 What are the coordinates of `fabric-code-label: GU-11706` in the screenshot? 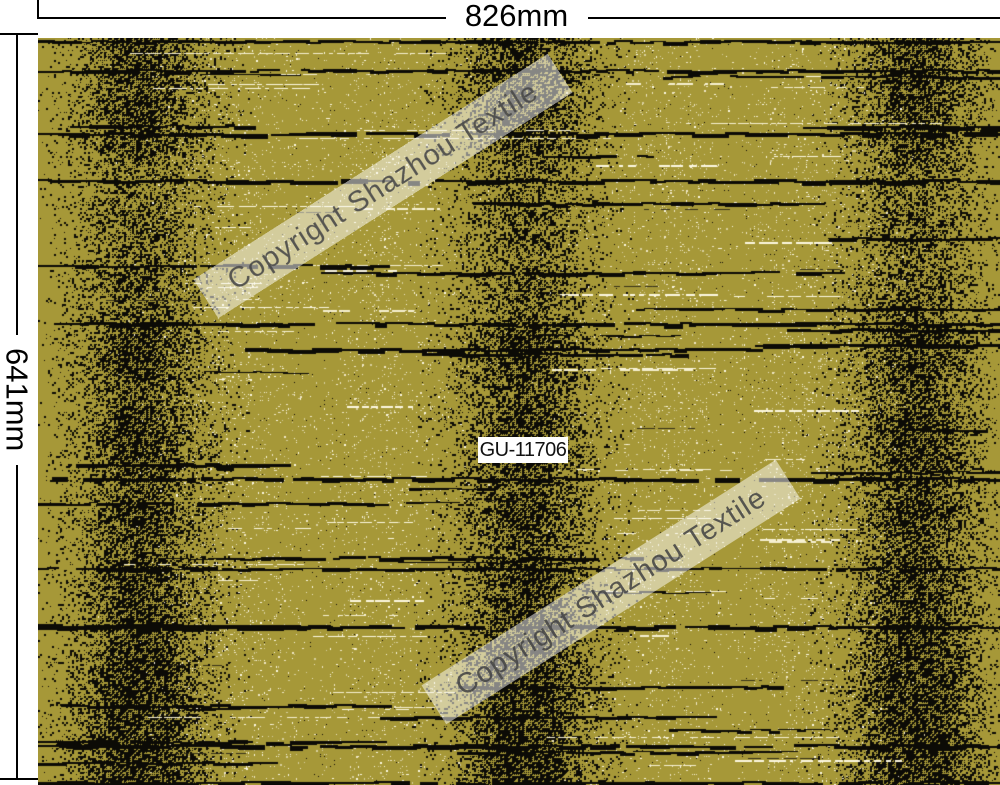 It's located at (523, 450).